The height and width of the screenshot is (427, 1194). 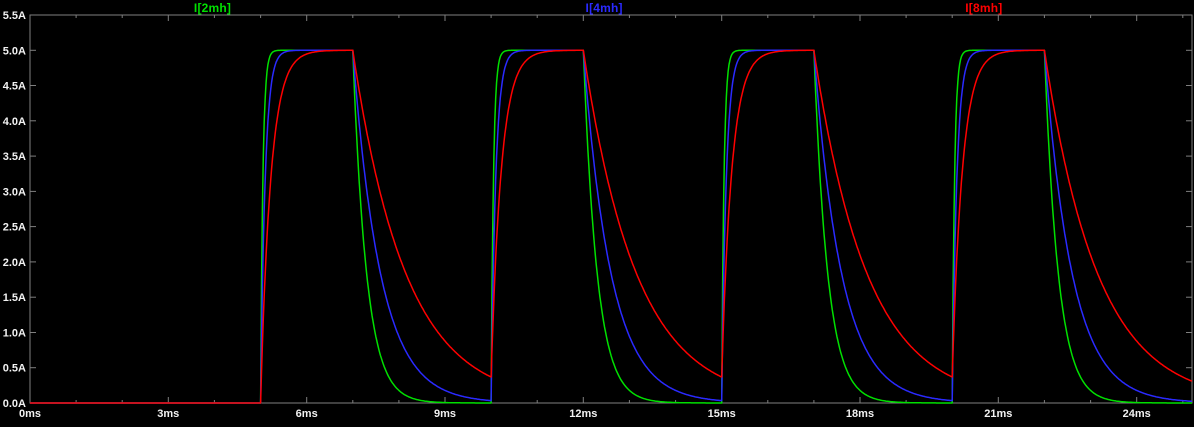 I want to click on y-tick-label: 1.0A, so click(x=14, y=334).